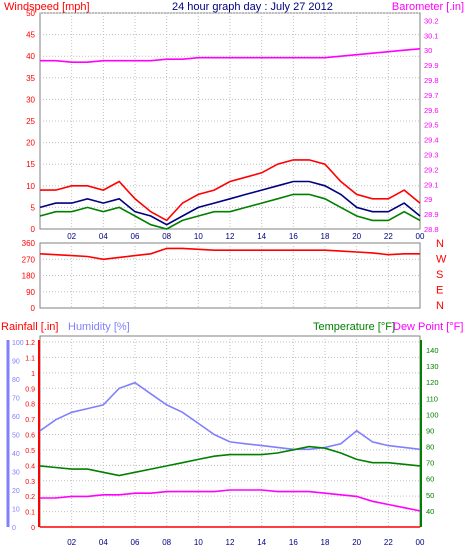  What do you see at coordinates (71, 236) in the screenshot?
I see `x-tick-label: 02` at bounding box center [71, 236].